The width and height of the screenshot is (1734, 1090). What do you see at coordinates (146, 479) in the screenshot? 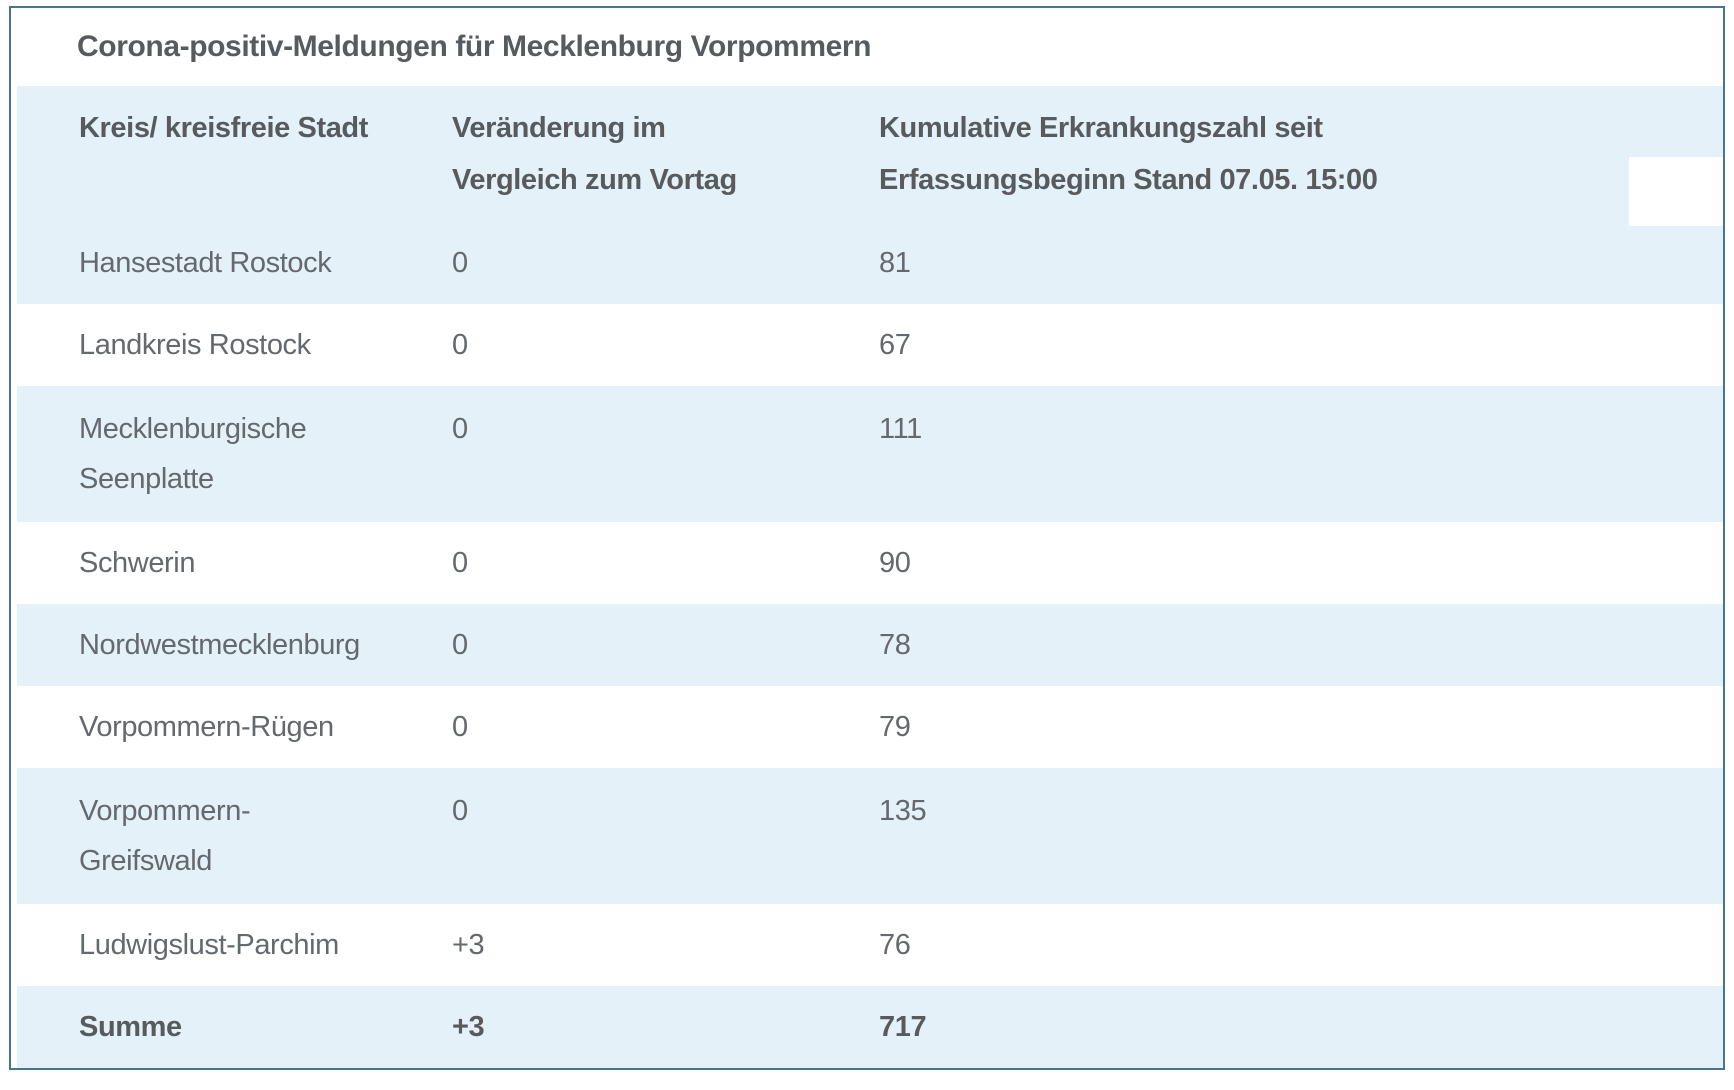
I see `region-name-line: Seenplatte` at bounding box center [146, 479].